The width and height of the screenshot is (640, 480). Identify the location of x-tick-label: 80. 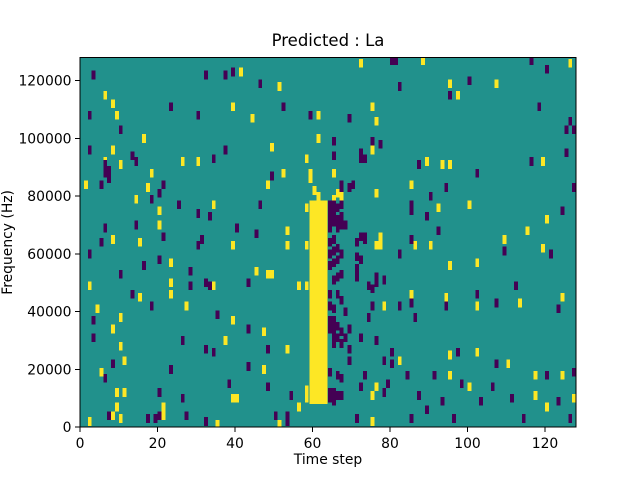
(390, 444).